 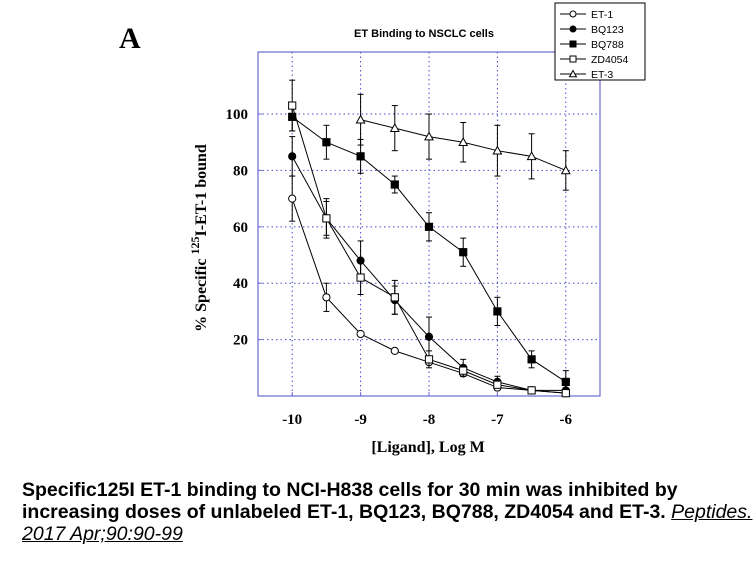 I want to click on x-axis-label: [Ligand], Log M, so click(x=427, y=447).